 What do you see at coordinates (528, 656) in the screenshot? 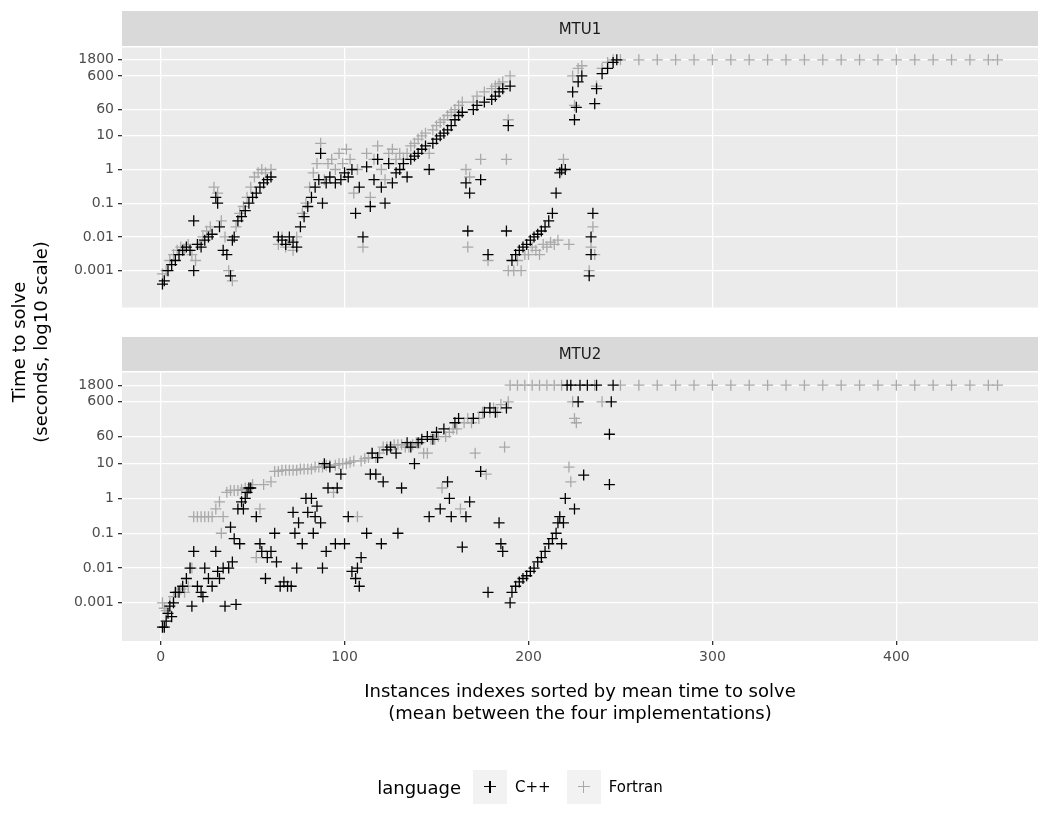
I see `x-tick-label: 200` at bounding box center [528, 656].